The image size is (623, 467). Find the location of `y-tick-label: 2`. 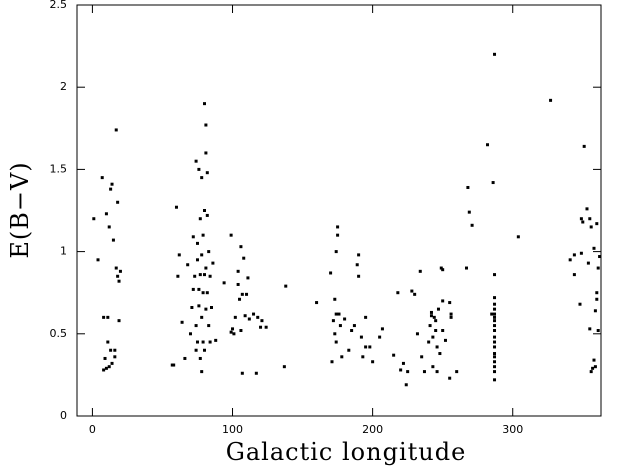

y-tick-label: 2 is located at coordinates (63, 86).